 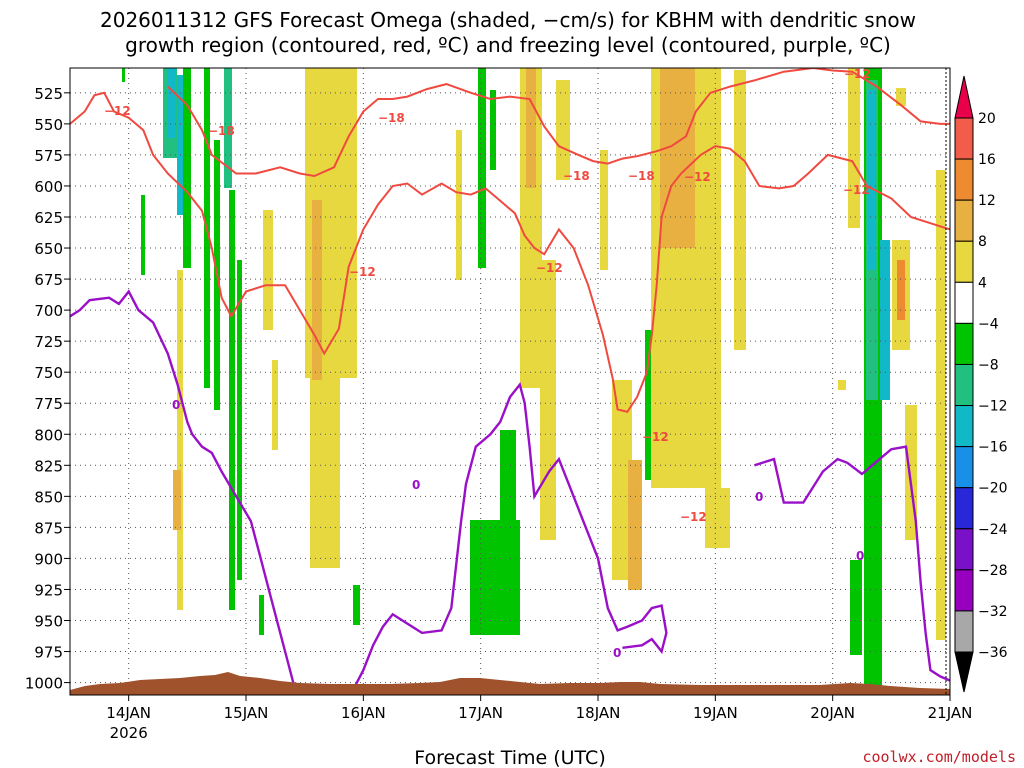 I want to click on y-tick-label: 525, so click(x=48, y=94).